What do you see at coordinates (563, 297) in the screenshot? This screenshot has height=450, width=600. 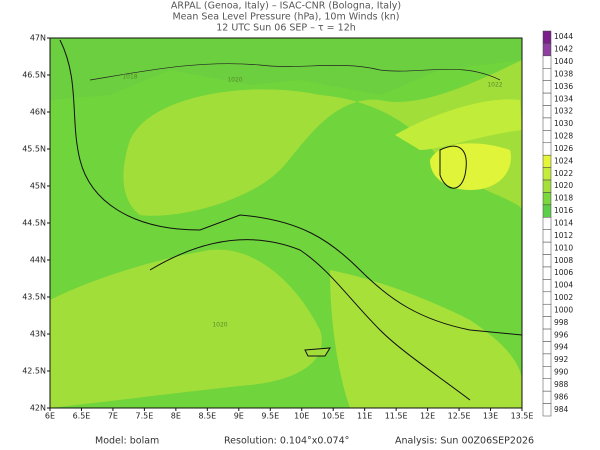 I see `colorbar-label: 1002` at bounding box center [563, 297].